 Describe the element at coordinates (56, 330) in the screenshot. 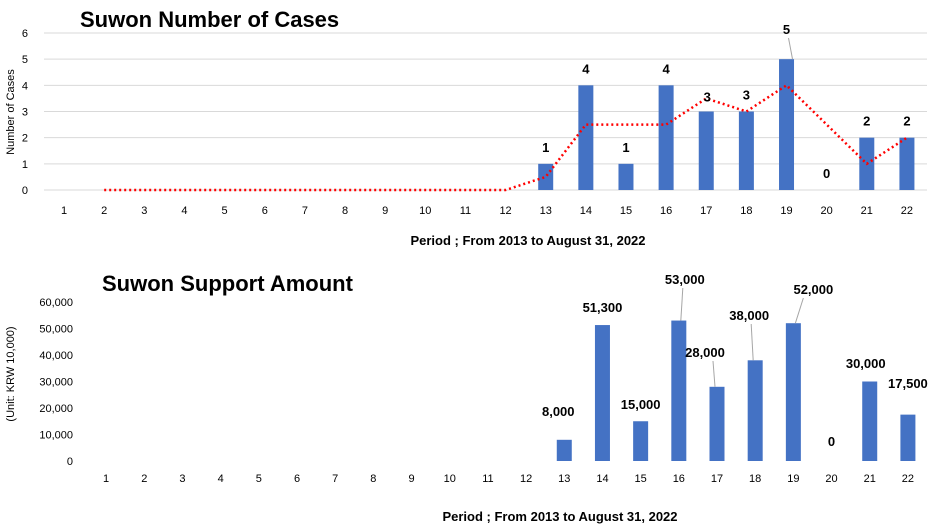

I see `y-tick-label: 50,000` at that location.